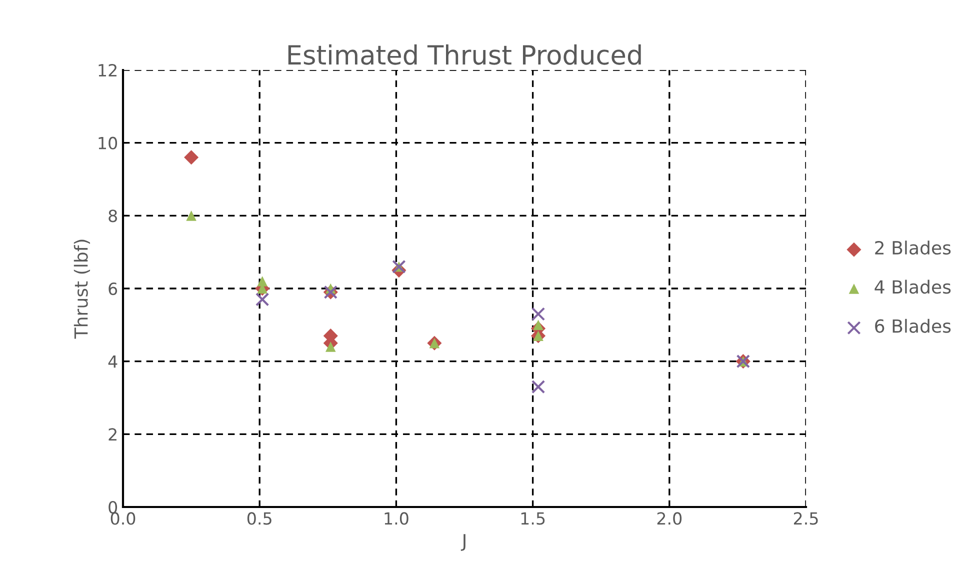 The width and height of the screenshot is (959, 577). I want to click on y-tick-label: 2, so click(112, 434).